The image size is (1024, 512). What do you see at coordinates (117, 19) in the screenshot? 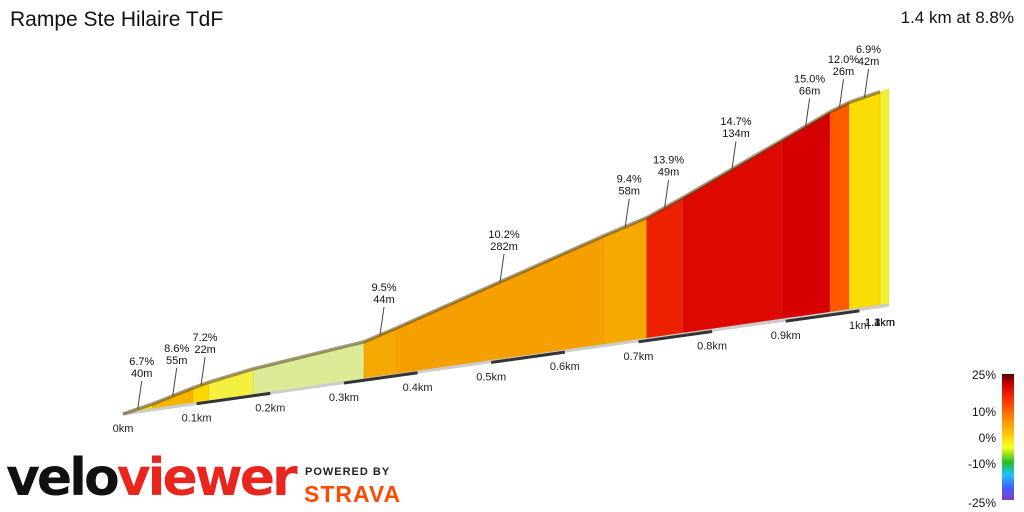
I see `chart-title: Rampe Ste Hilaire TdF` at bounding box center [117, 19].